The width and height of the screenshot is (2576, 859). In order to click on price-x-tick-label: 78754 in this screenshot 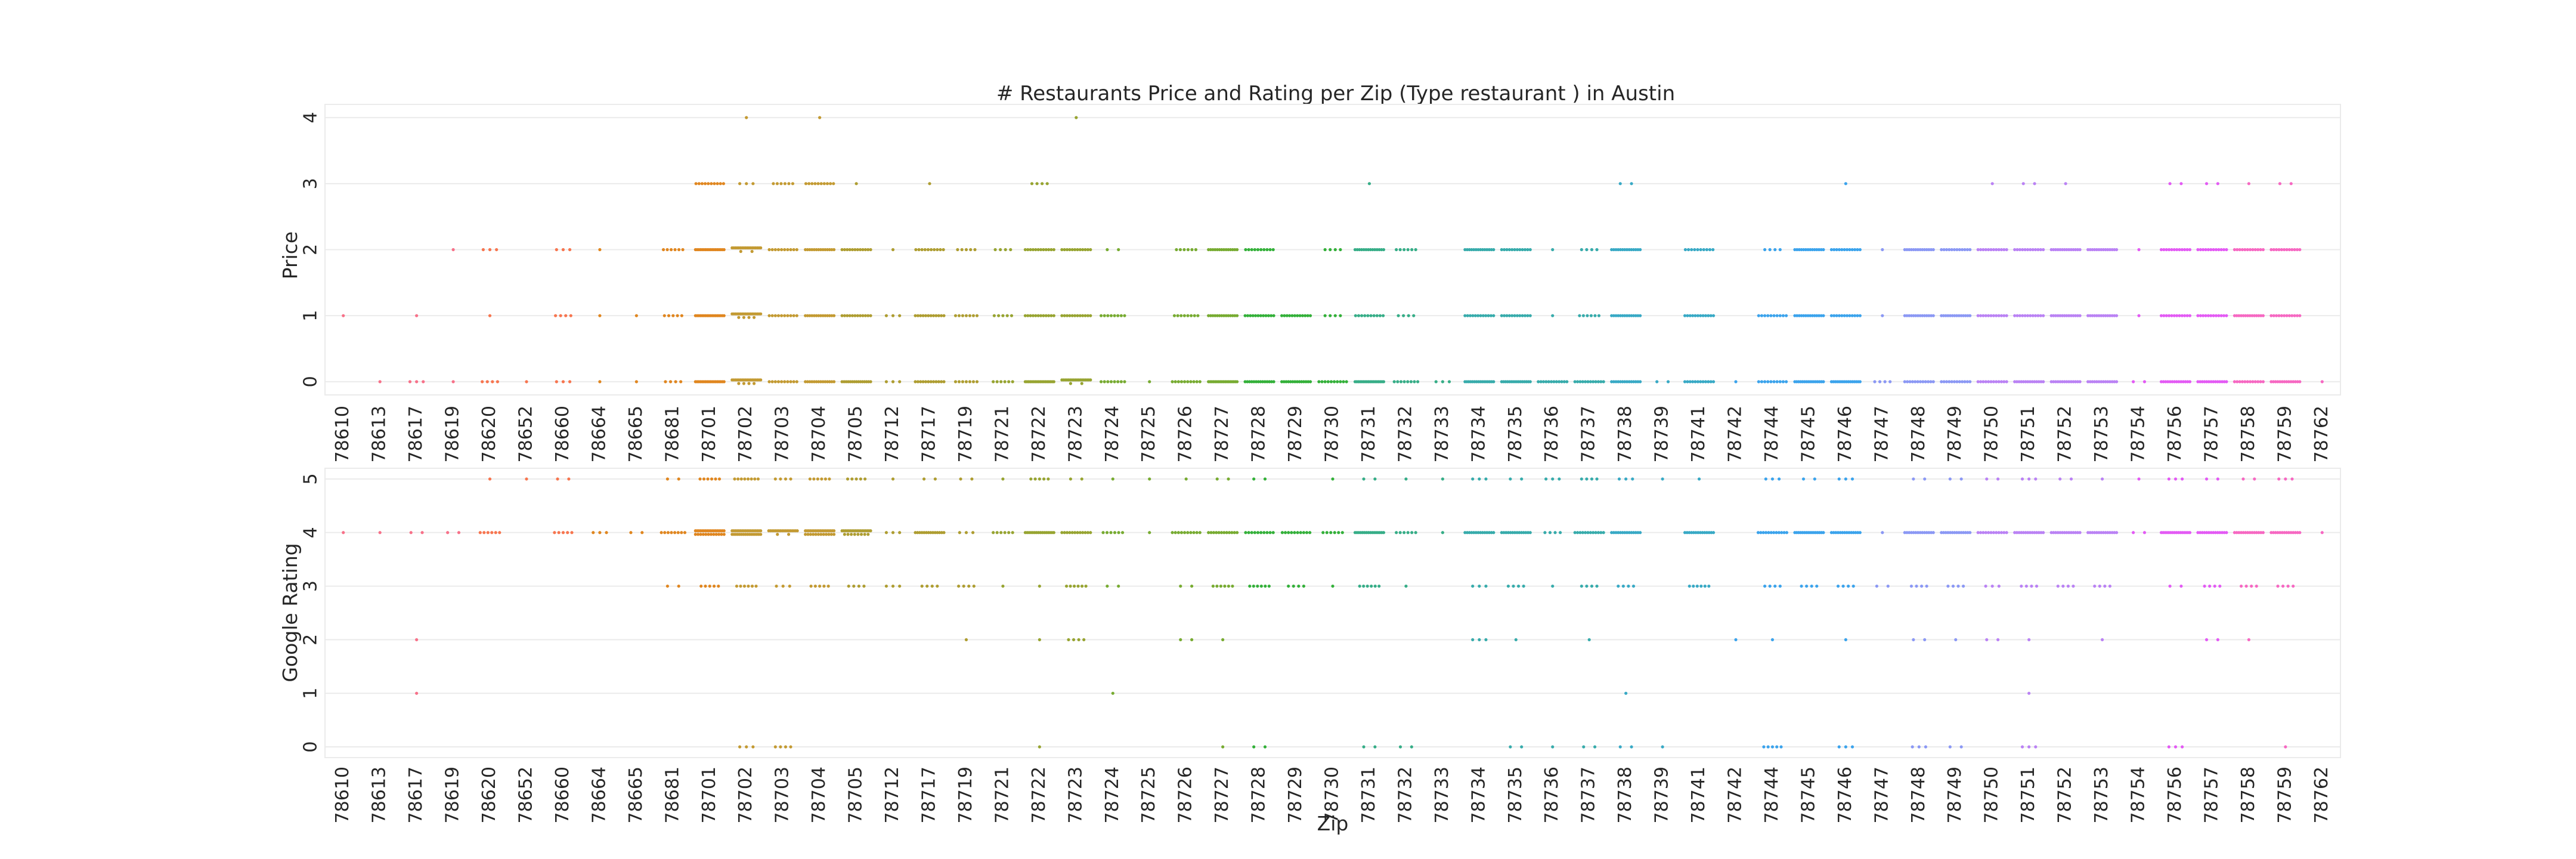, I will do `click(2138, 434)`.